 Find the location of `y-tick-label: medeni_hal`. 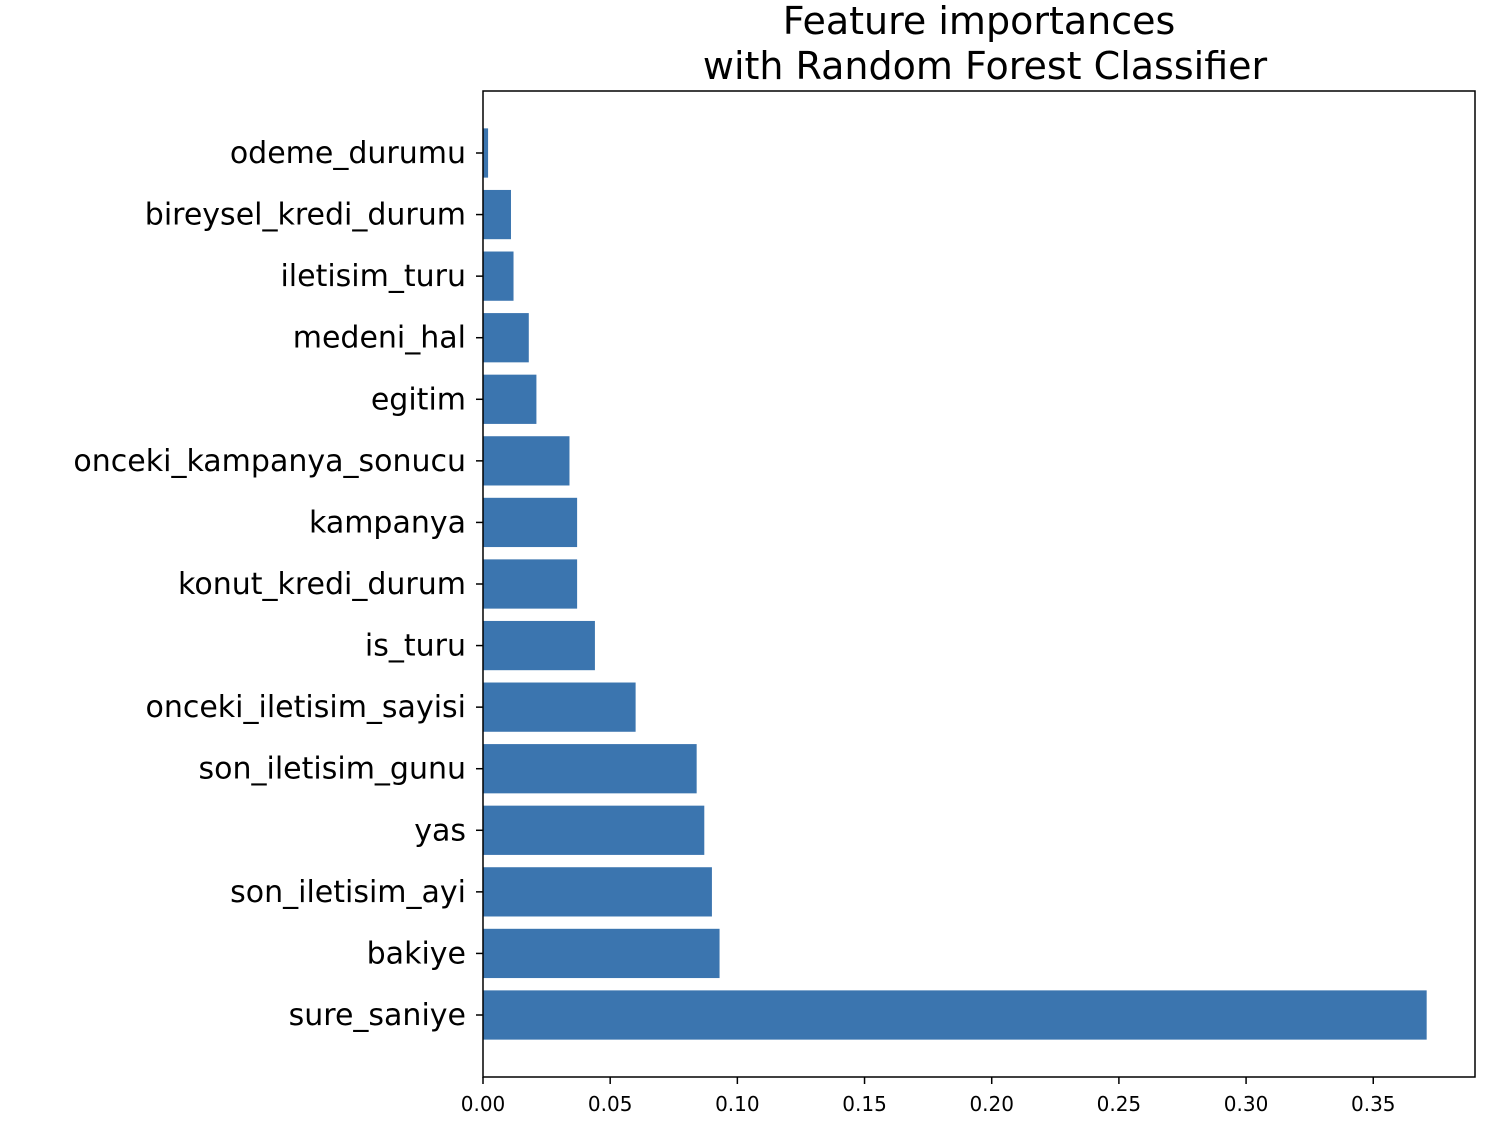

y-tick-label: medeni_hal is located at coordinates (379, 338).